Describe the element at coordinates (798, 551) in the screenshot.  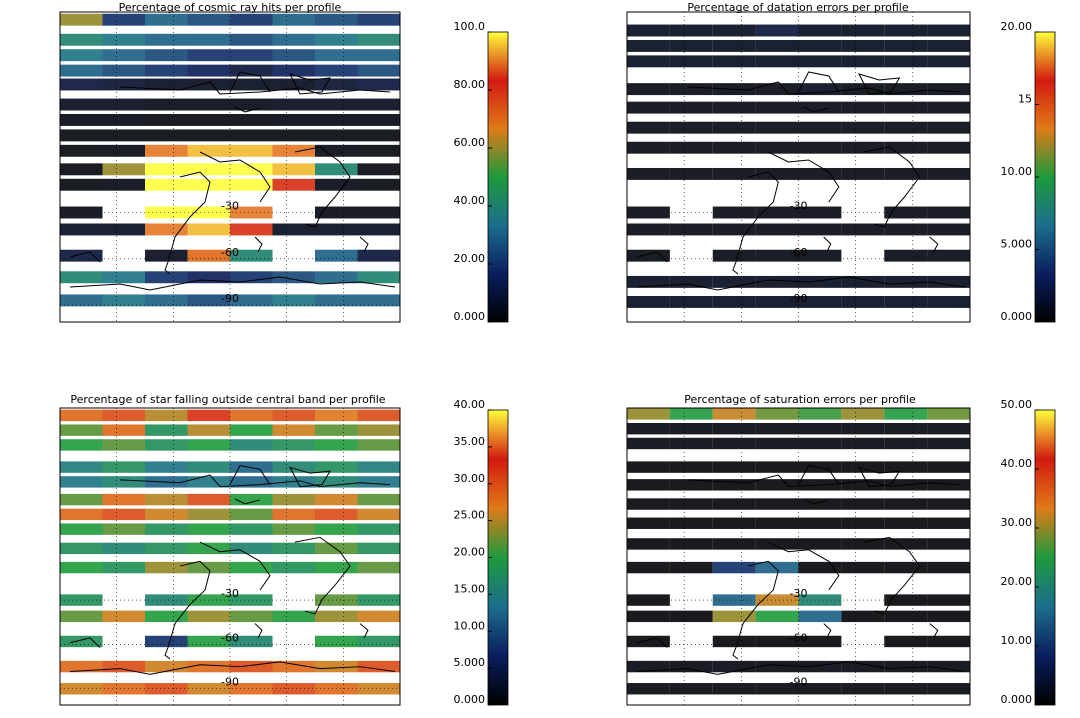
I see `data-layer` at that location.